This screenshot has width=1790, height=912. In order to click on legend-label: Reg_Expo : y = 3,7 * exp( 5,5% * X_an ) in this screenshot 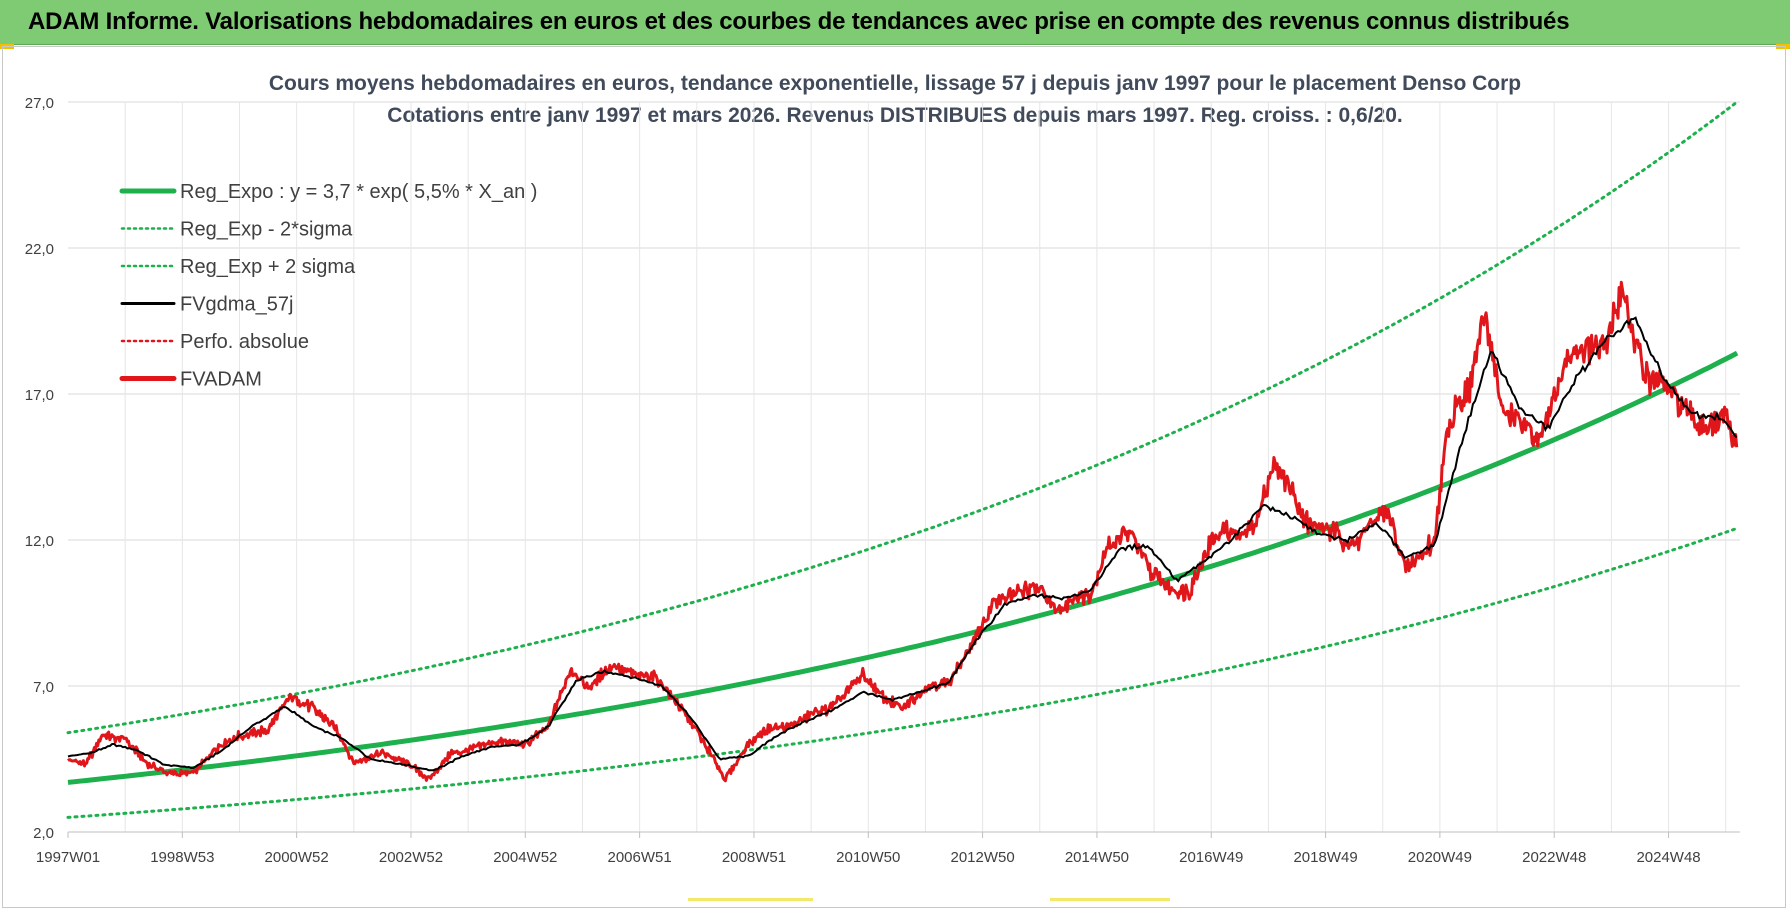, I will do `click(358, 192)`.